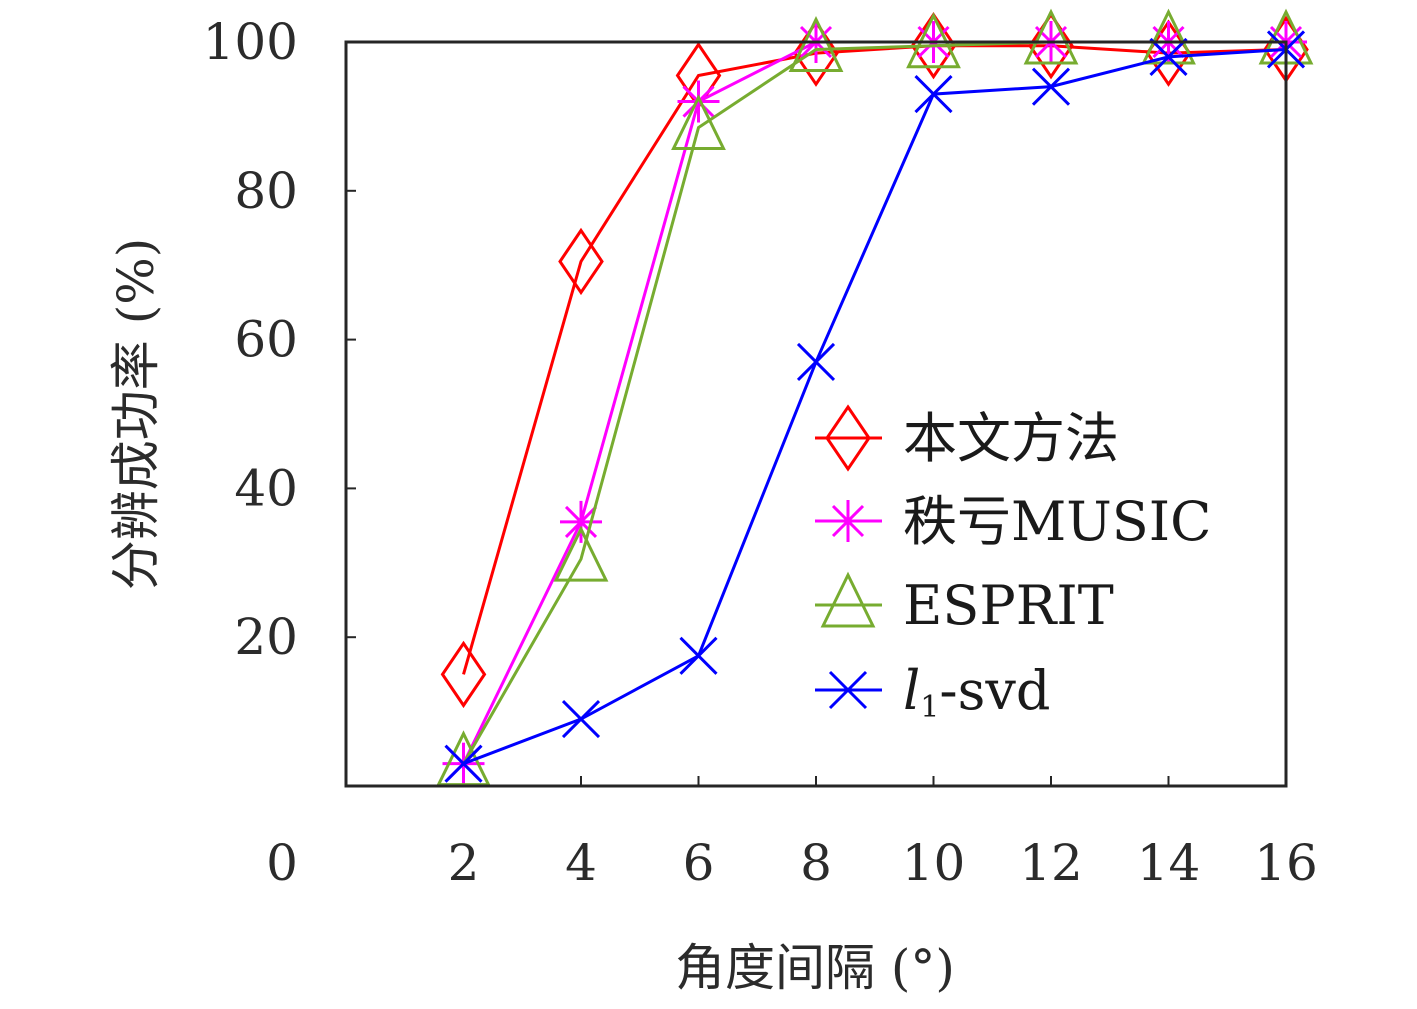 The height and width of the screenshot is (1009, 1417). Describe the element at coordinates (699, 863) in the screenshot. I see `x-tick-label: 6` at that location.